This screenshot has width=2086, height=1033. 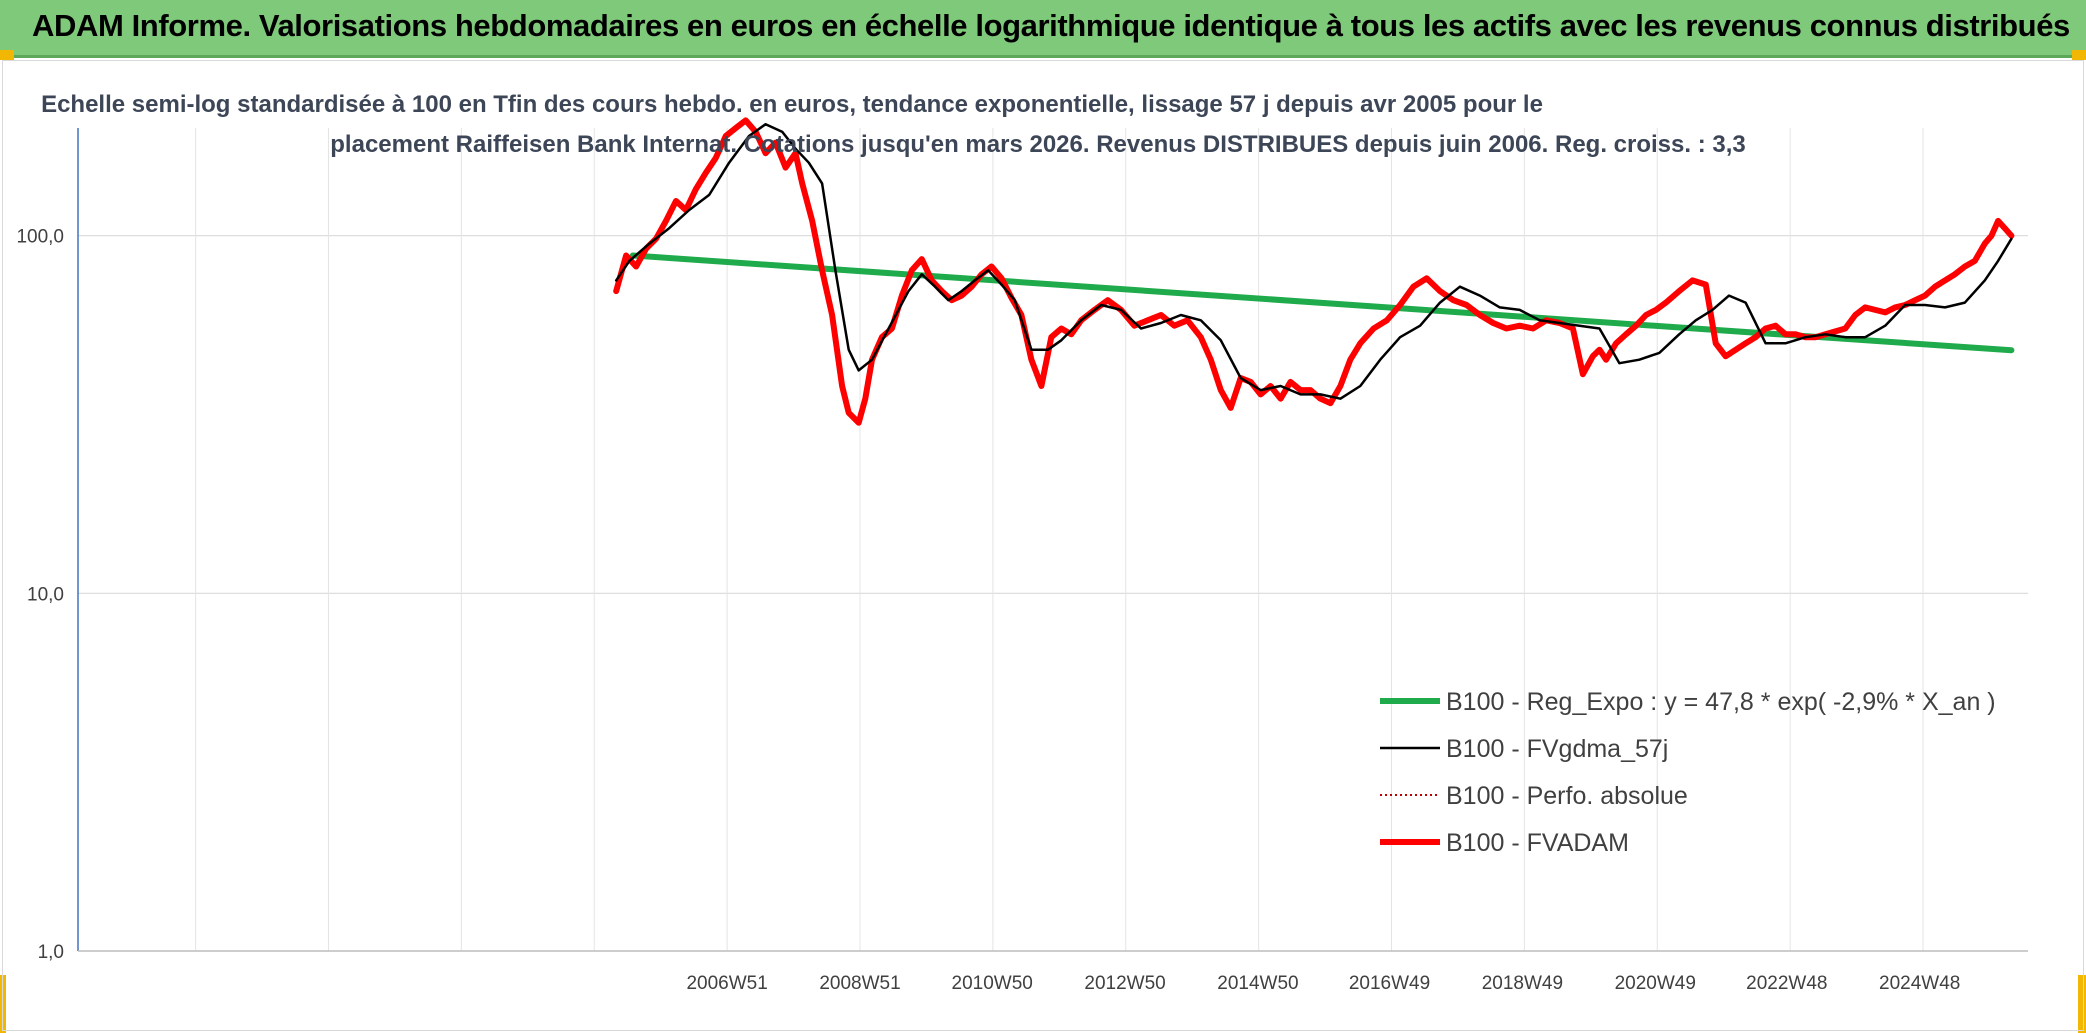 I want to click on x-tick-label: 2016W49, so click(x=1389, y=983).